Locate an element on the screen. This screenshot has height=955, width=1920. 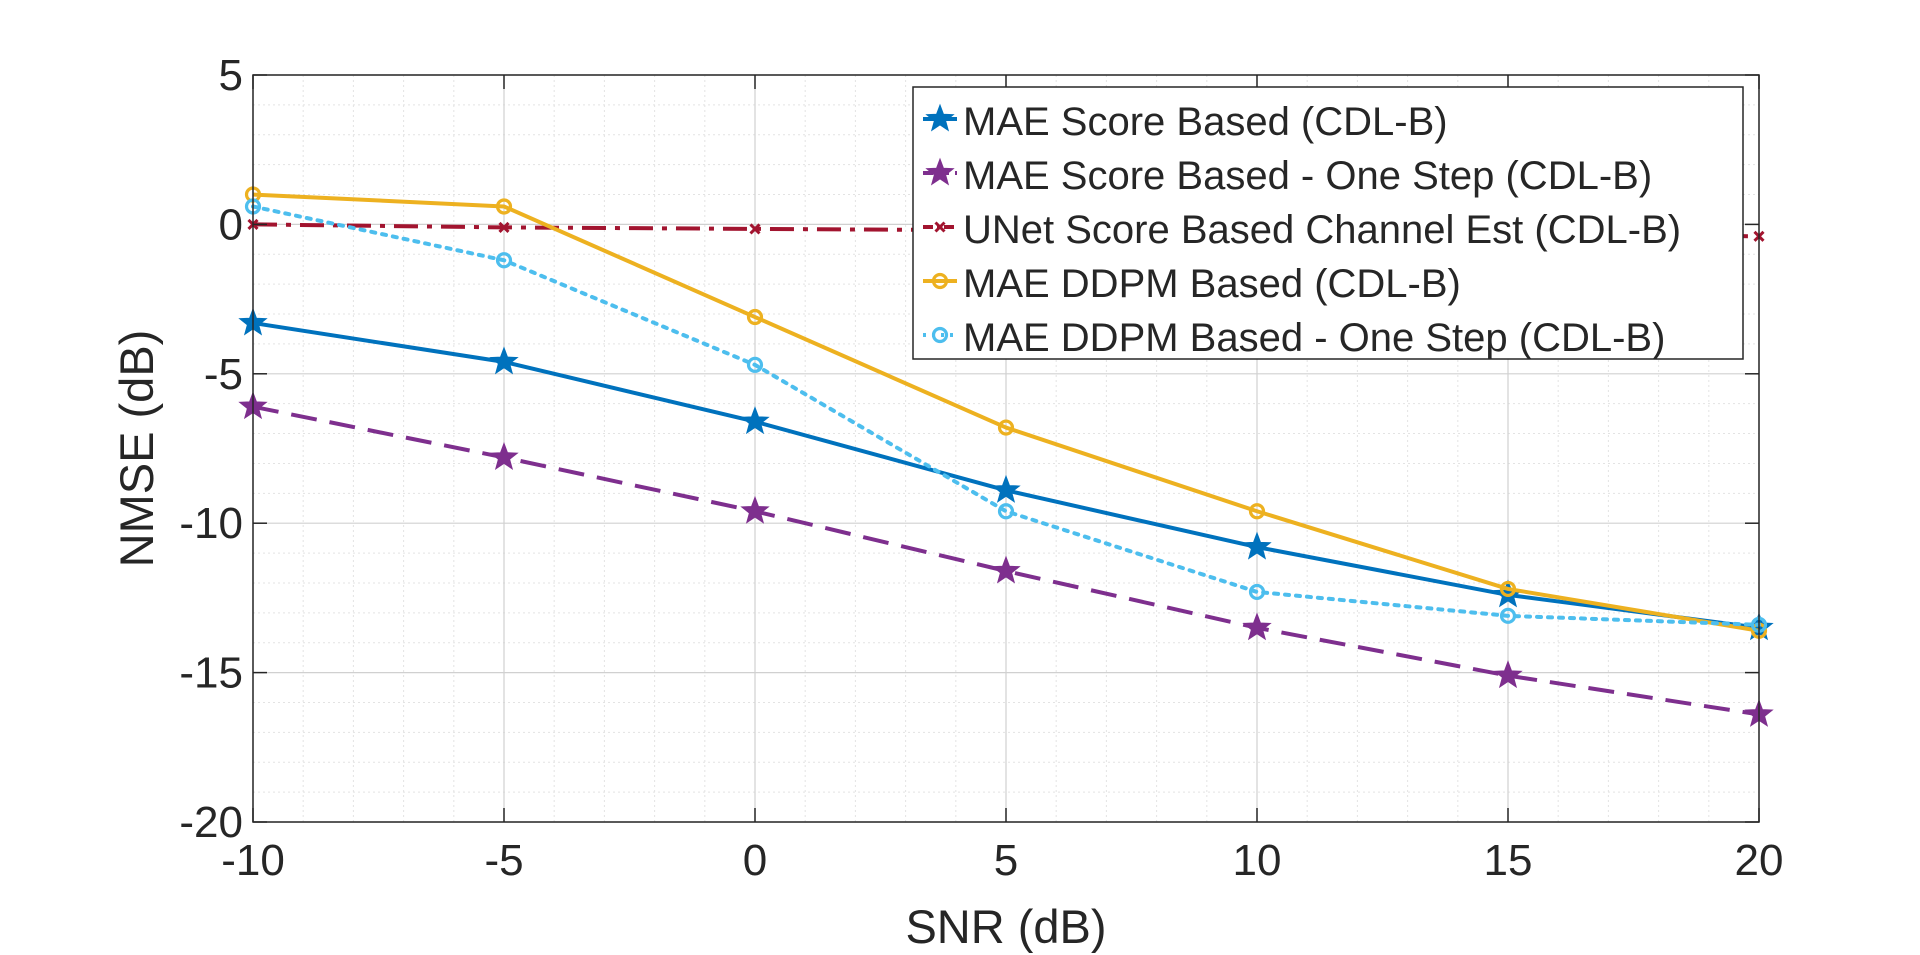
y-tick-label: 0 is located at coordinates (231, 224).